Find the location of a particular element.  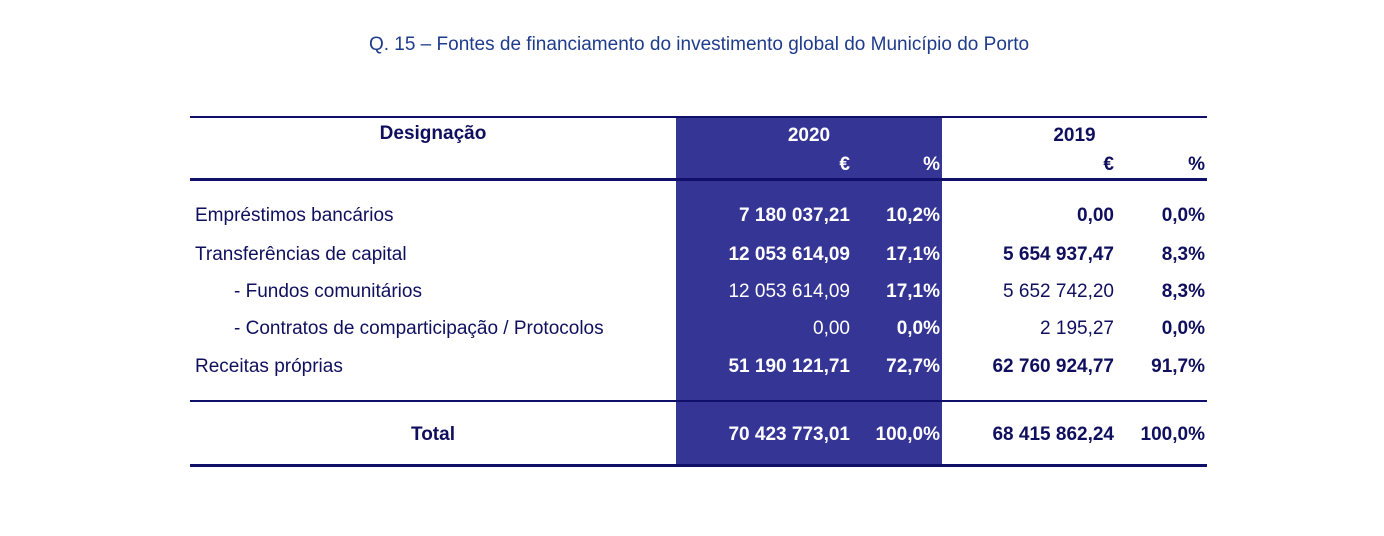

total-pct-2020: 100,0% is located at coordinates (907, 434).